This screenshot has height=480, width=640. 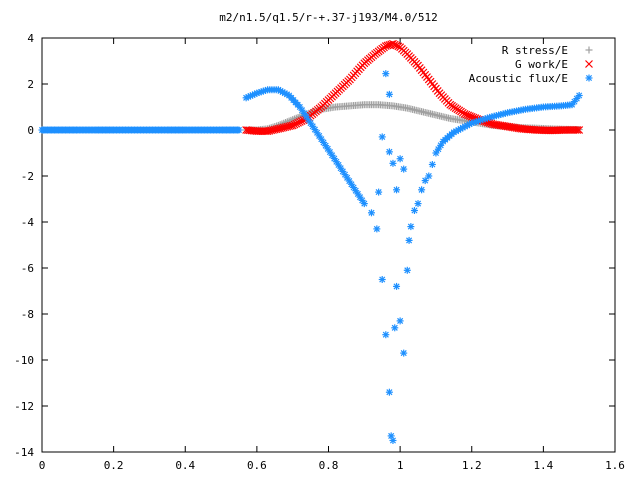 I want to click on y-tick-label: -8, so click(x=27, y=314).